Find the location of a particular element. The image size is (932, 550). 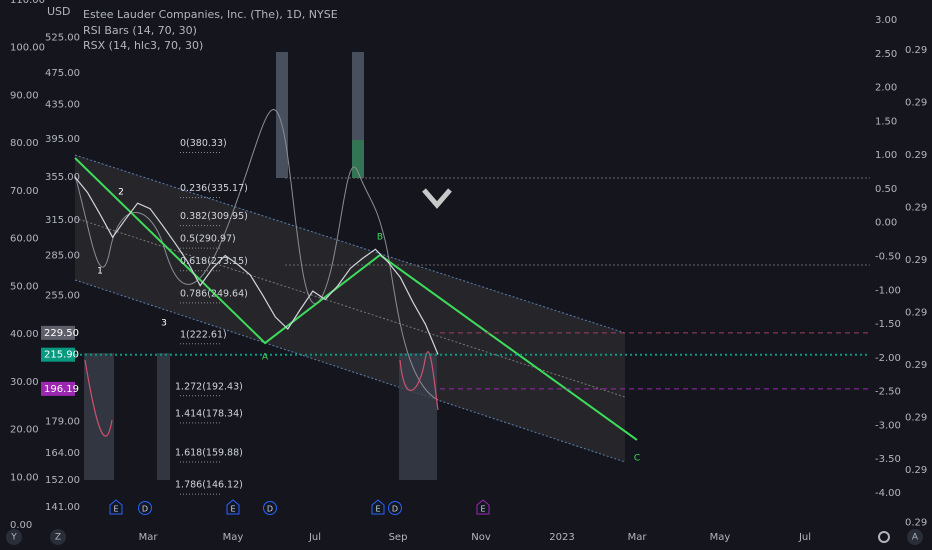

left-tick-label: 30.00 is located at coordinates (24, 382).